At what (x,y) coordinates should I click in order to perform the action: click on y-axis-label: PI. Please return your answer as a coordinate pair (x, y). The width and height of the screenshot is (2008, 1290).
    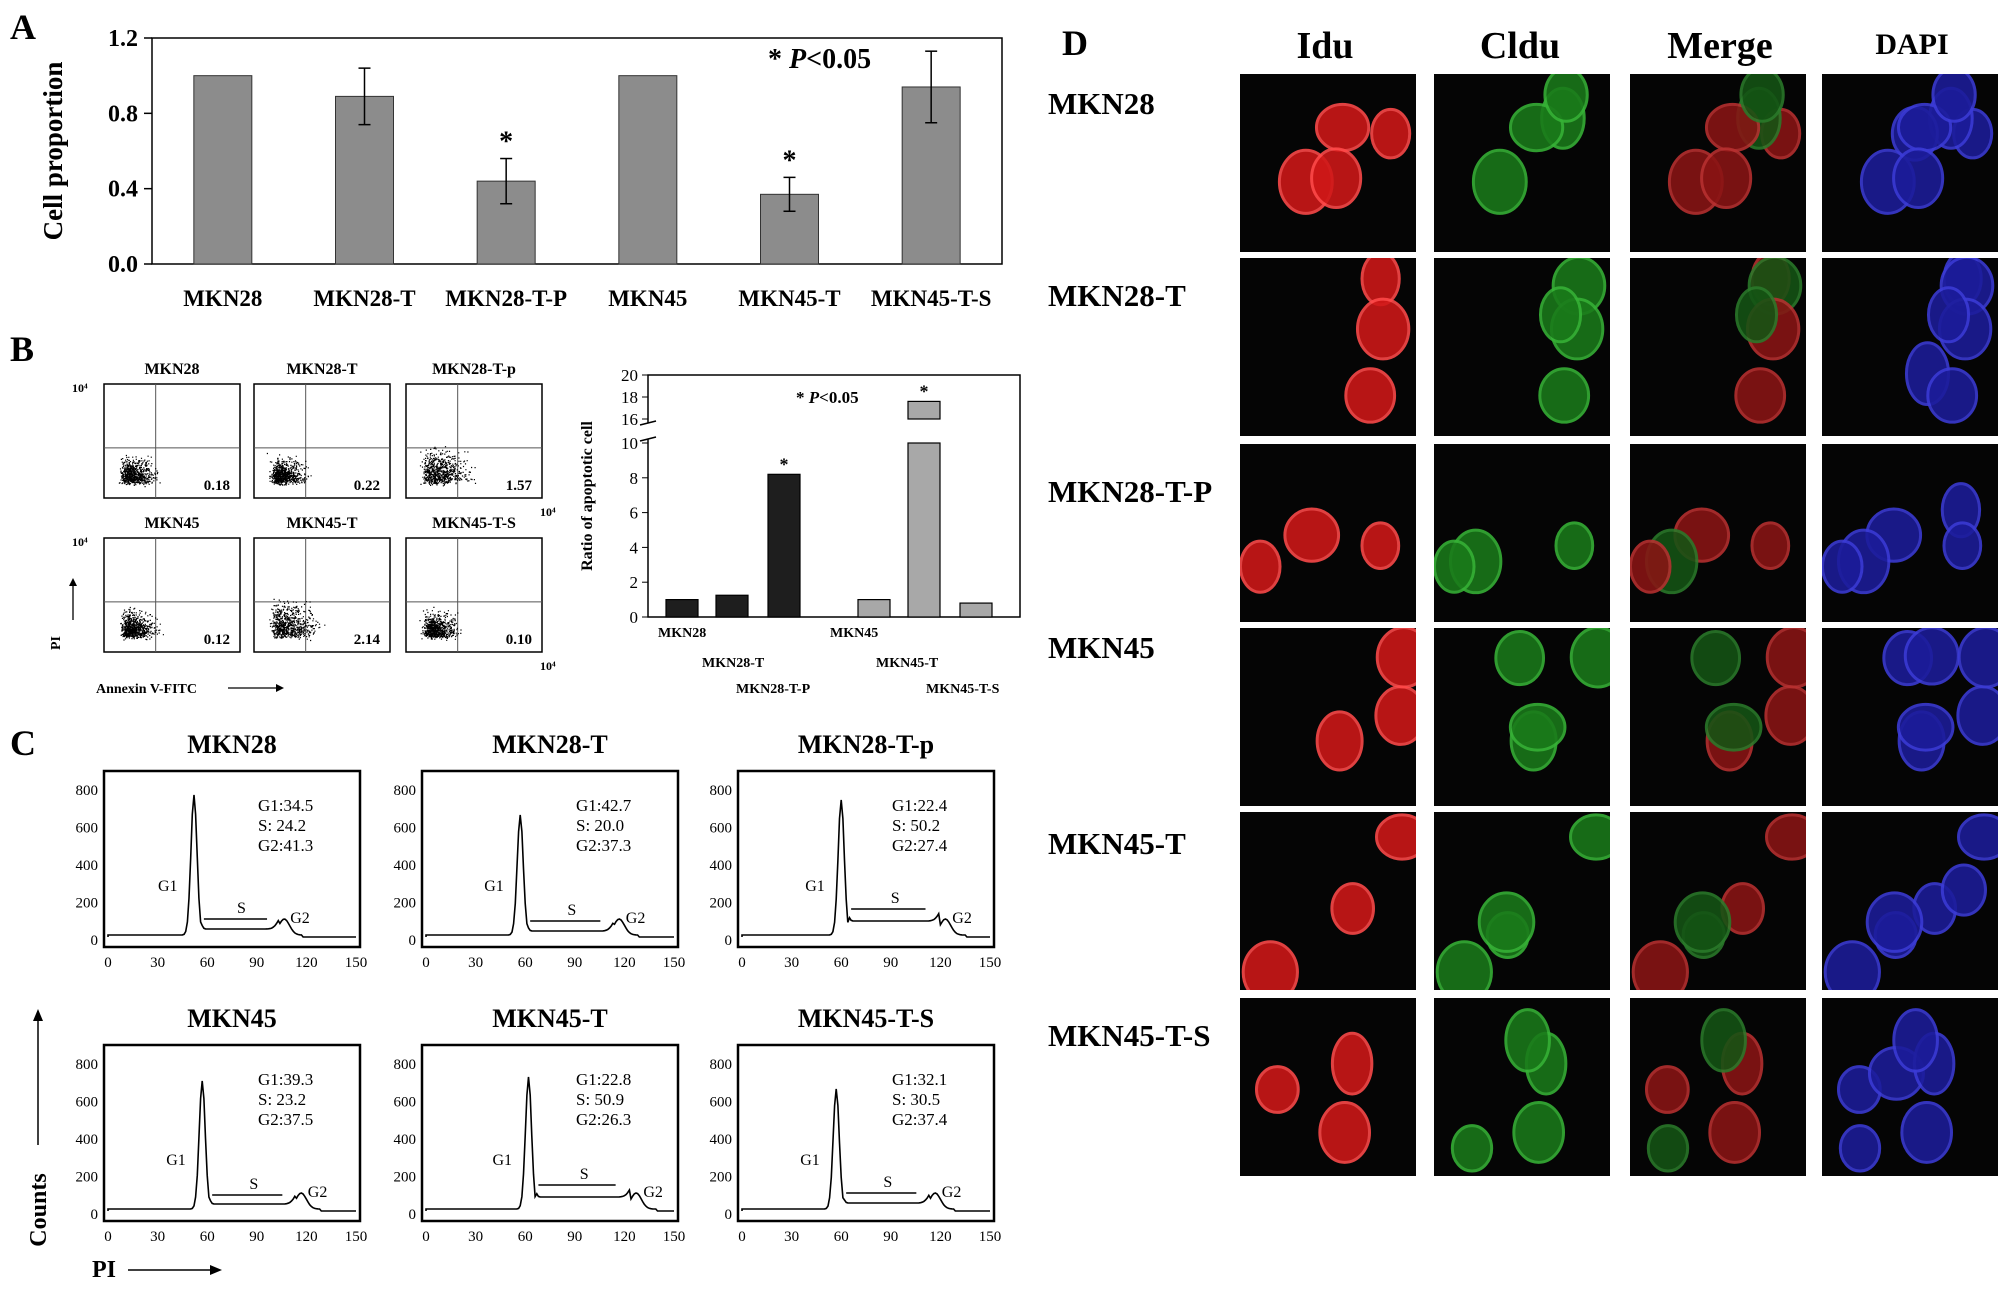
    Looking at the image, I should click on (56, 643).